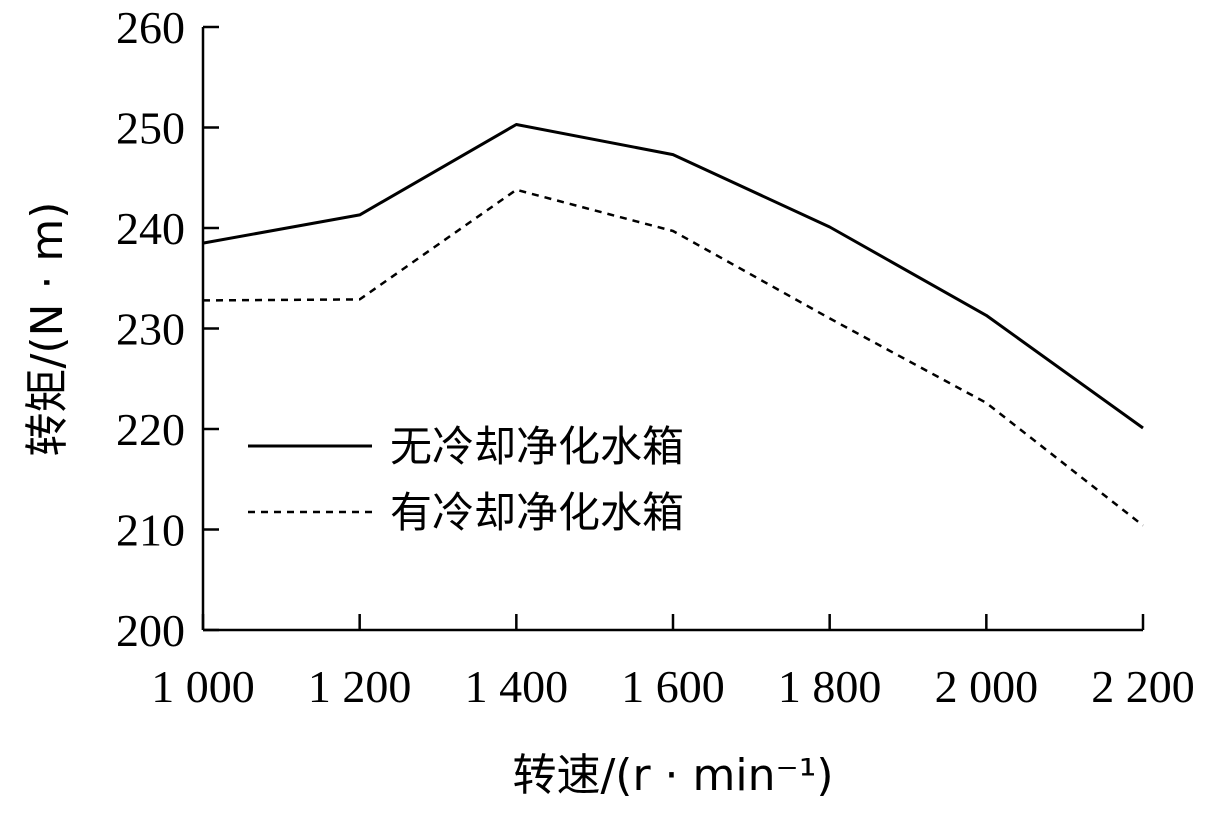  What do you see at coordinates (150, 27) in the screenshot?
I see `y-tick-label: 260` at bounding box center [150, 27].